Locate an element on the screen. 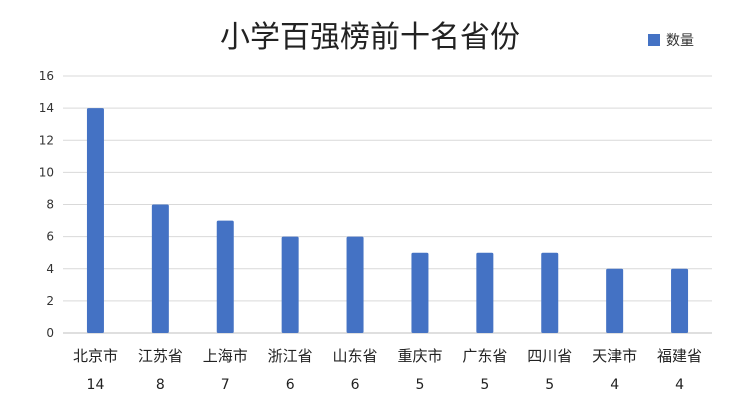 The image size is (750, 420). y-tick-label: 6 is located at coordinates (50, 237).